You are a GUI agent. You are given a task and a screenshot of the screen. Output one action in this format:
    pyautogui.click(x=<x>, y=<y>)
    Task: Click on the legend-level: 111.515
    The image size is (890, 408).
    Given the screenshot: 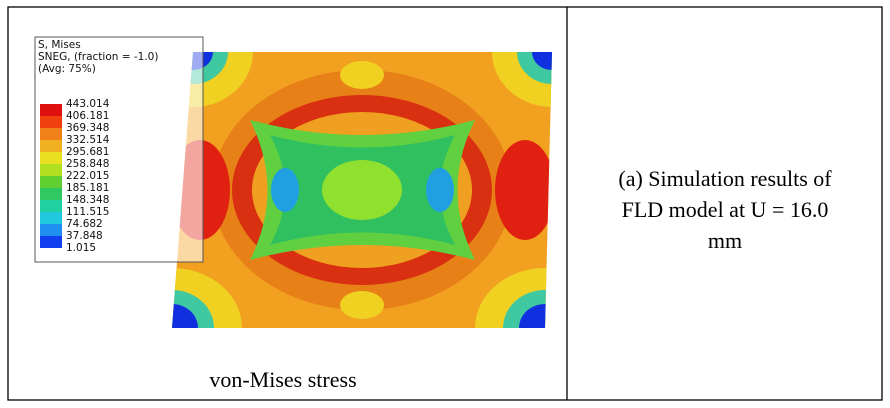 What is the action you would take?
    pyautogui.click(x=87, y=212)
    